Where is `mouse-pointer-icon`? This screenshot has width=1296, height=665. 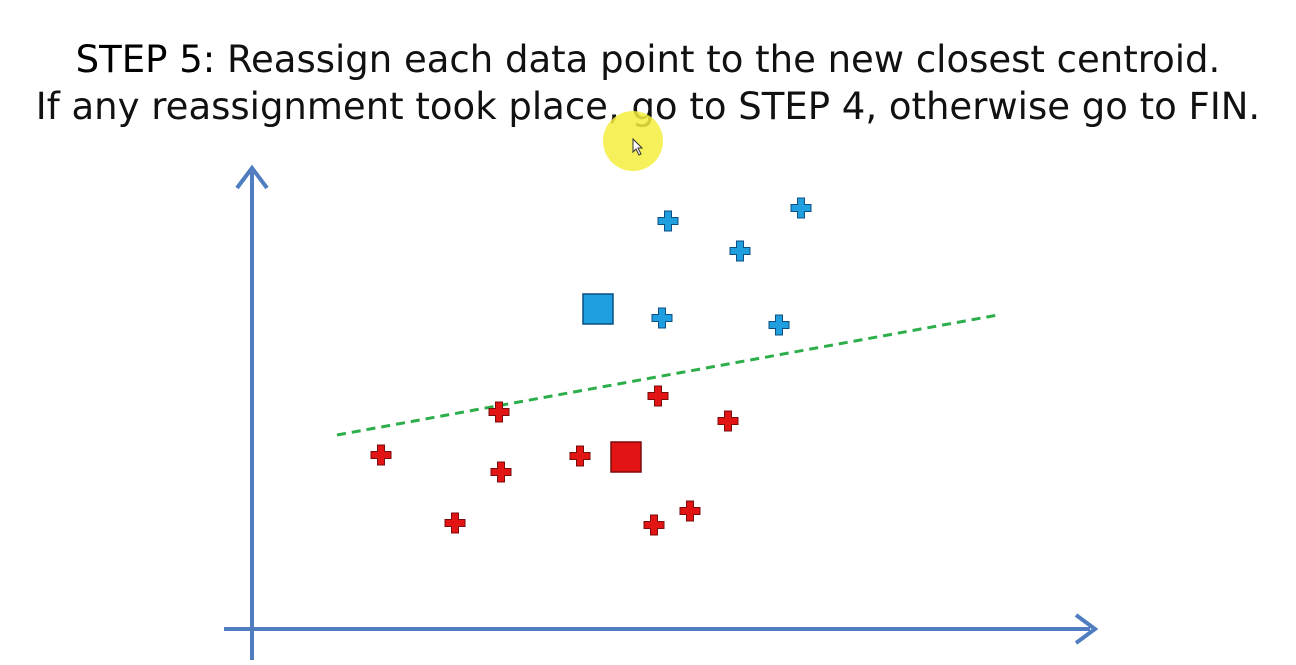
mouse-pointer-icon is located at coordinates (638, 146).